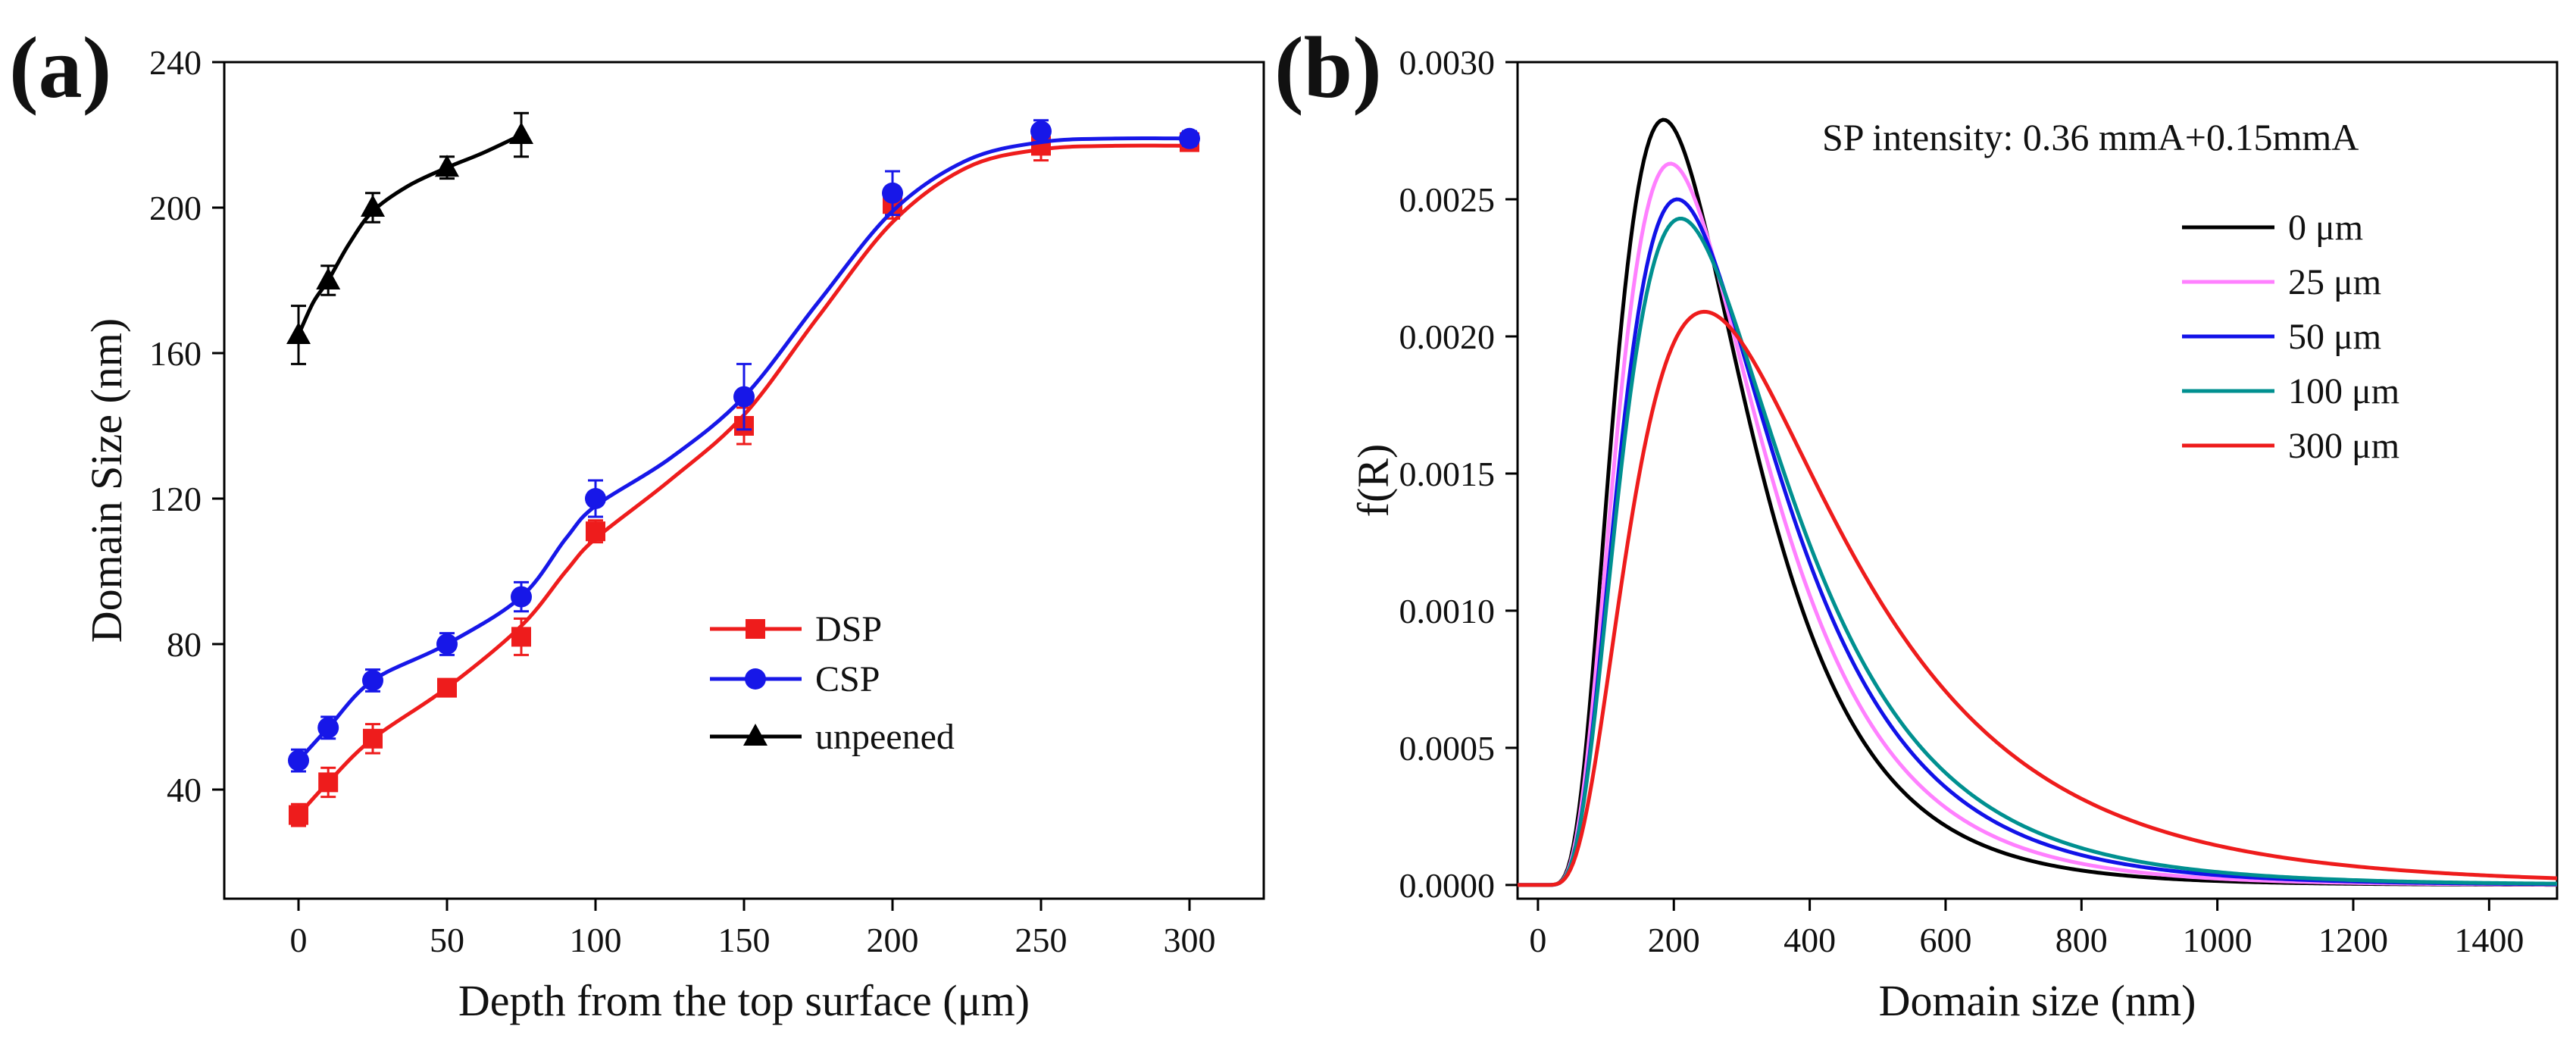 This screenshot has height=1051, width=2576. I want to click on legend-entry-300um: 300 μm, so click(2290, 446).